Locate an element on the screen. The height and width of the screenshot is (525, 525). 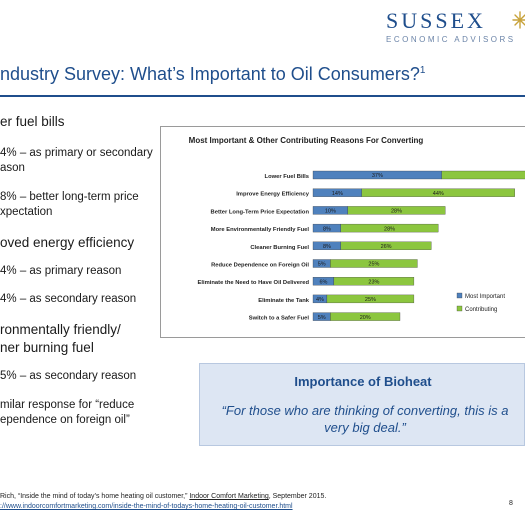
legend-label: Contributing is located at coordinates (481, 310).